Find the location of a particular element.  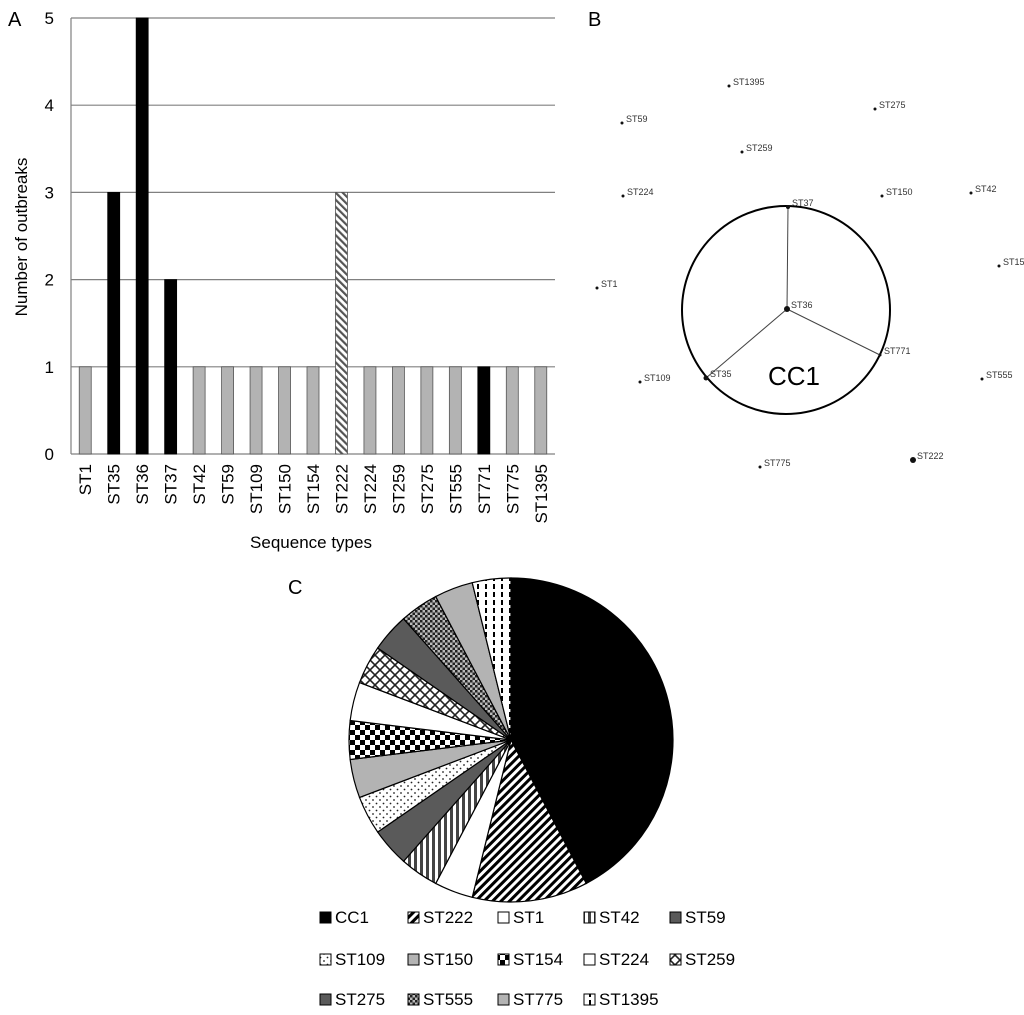

legend-label: ST150 is located at coordinates (448, 959).